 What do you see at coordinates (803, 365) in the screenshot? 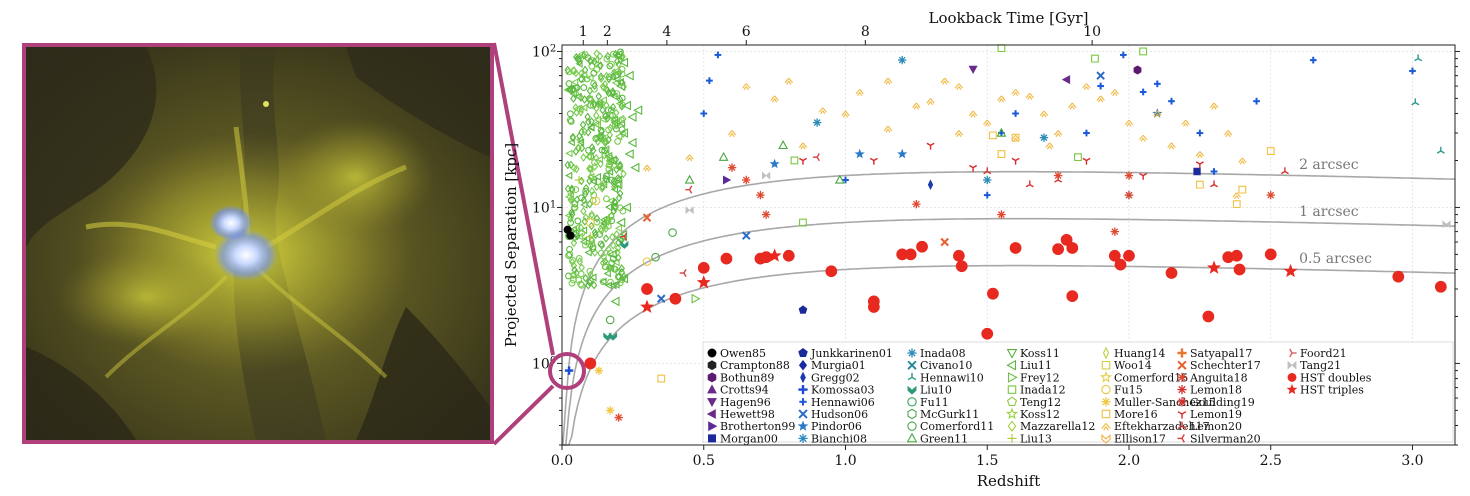
I see `legend-marker-murgia01` at bounding box center [803, 365].